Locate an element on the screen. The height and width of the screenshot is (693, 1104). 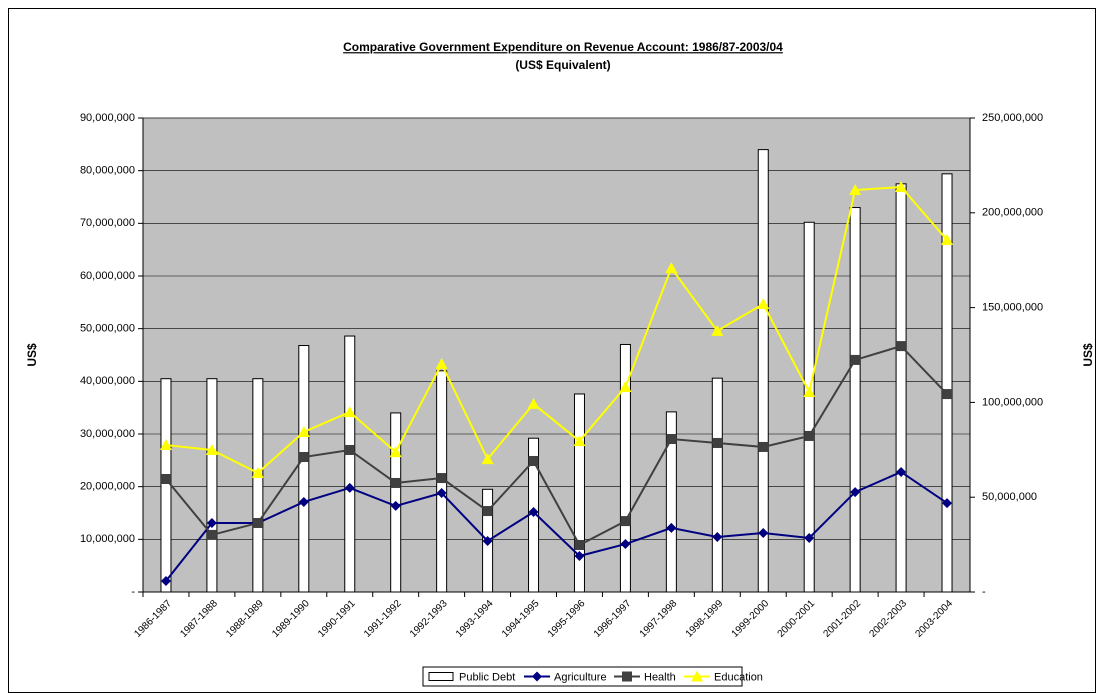
y-tick-label: 30,000,000 is located at coordinates (107, 434).